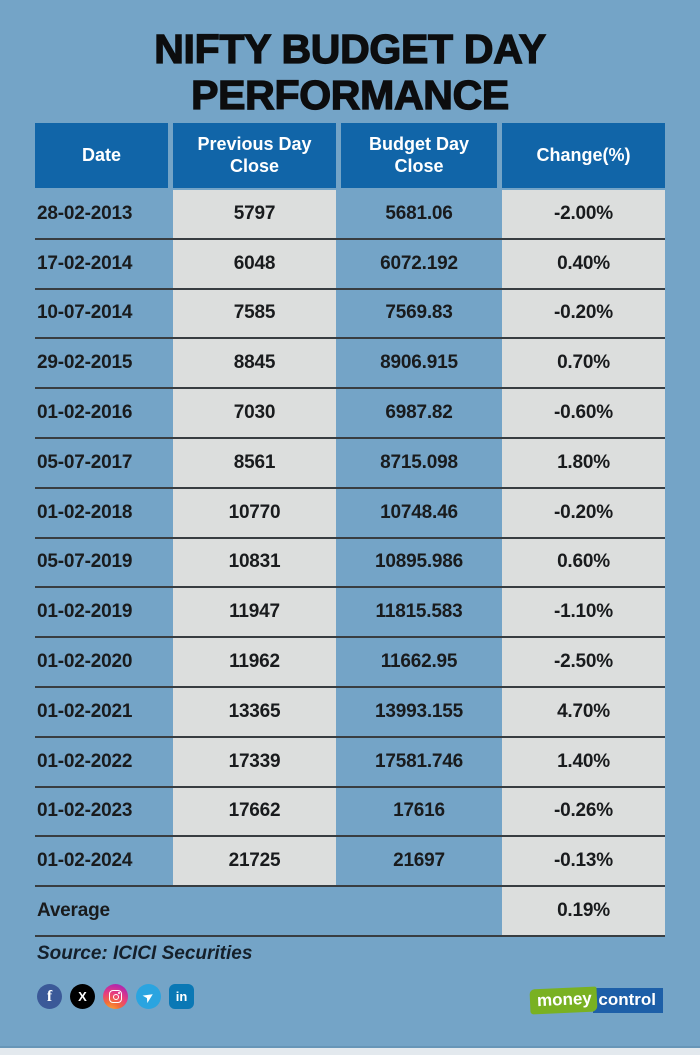 The image size is (700, 1055). Describe the element at coordinates (583, 155) in the screenshot. I see `column-header-change: Change(%)` at that location.